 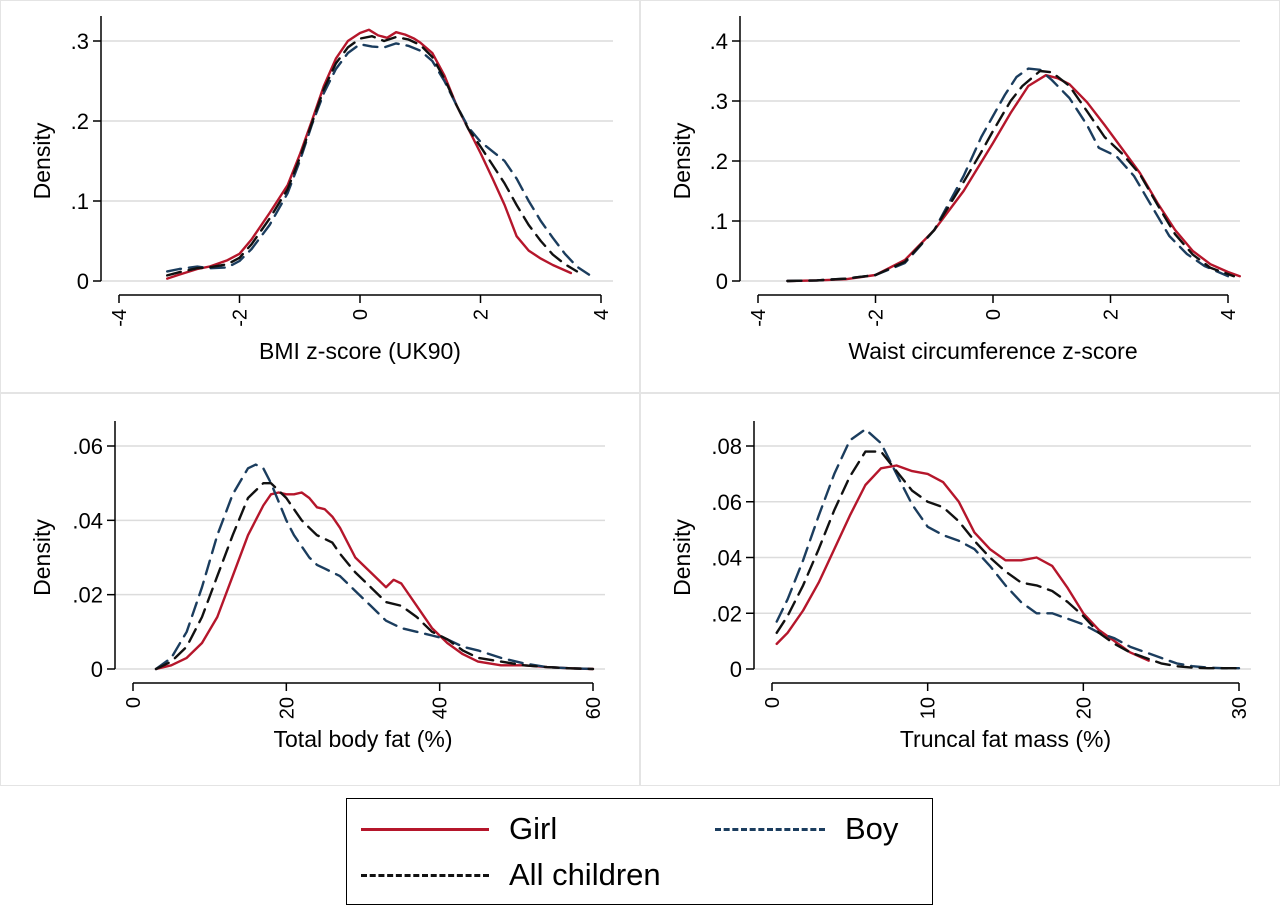 What do you see at coordinates (441, 708) in the screenshot?
I see `x-tick-label: 40` at bounding box center [441, 708].